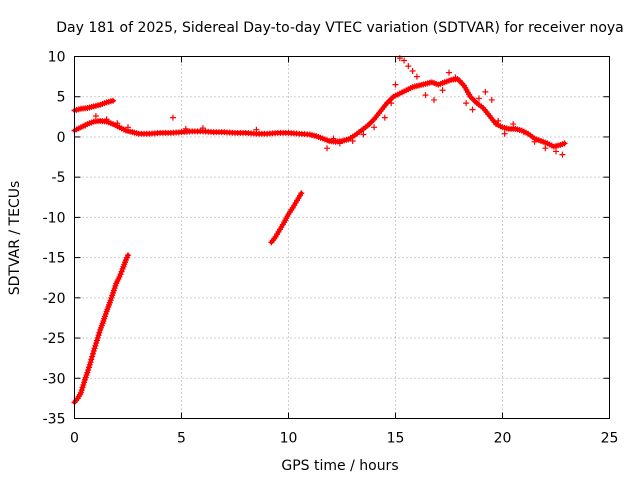 The image size is (640, 480). Describe the element at coordinates (54, 259) in the screenshot. I see `y-tick-label: -15` at that location.